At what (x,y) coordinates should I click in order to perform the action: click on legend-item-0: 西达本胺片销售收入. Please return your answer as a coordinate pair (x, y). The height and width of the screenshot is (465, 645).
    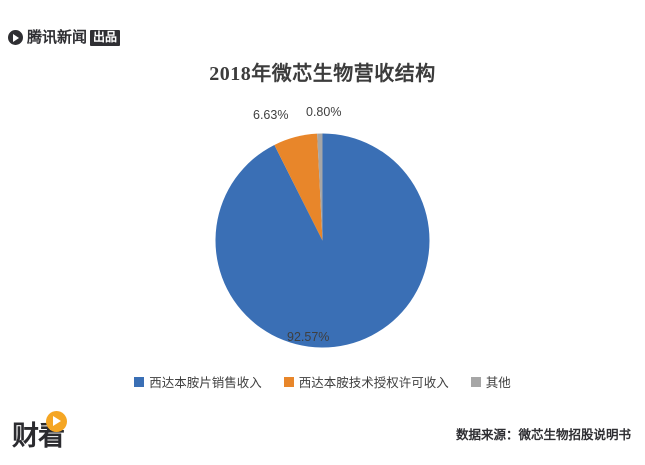
    Looking at the image, I should click on (198, 381).